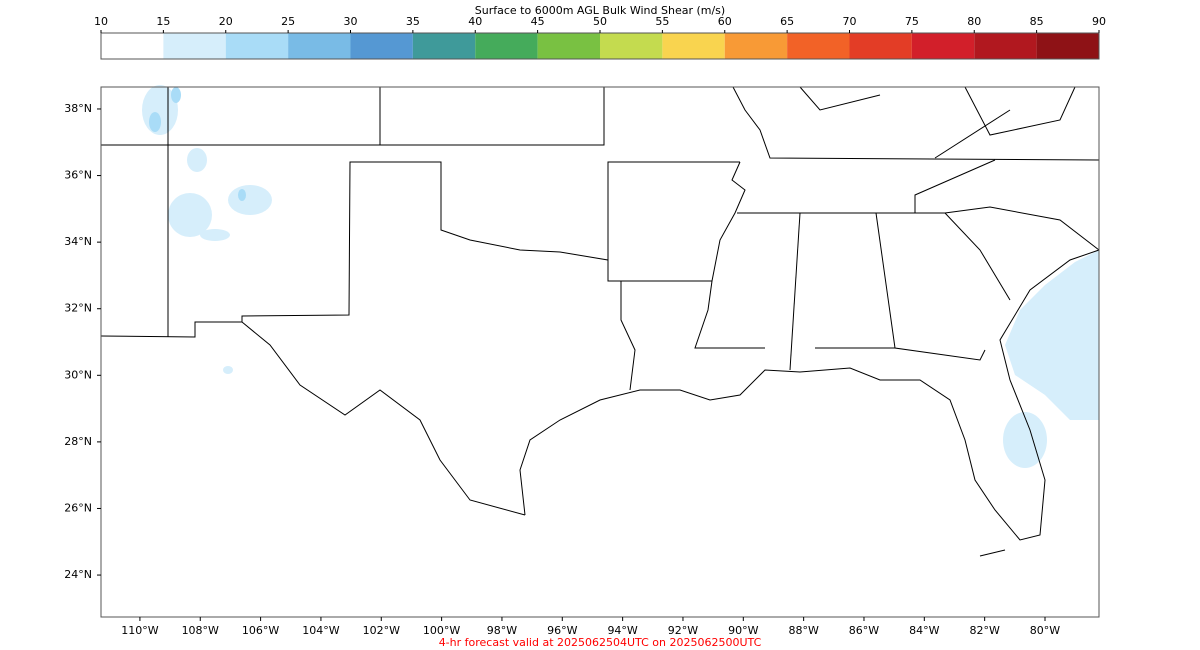  What do you see at coordinates (78, 507) in the screenshot?
I see `lat-tick-label: 26°N` at bounding box center [78, 507].